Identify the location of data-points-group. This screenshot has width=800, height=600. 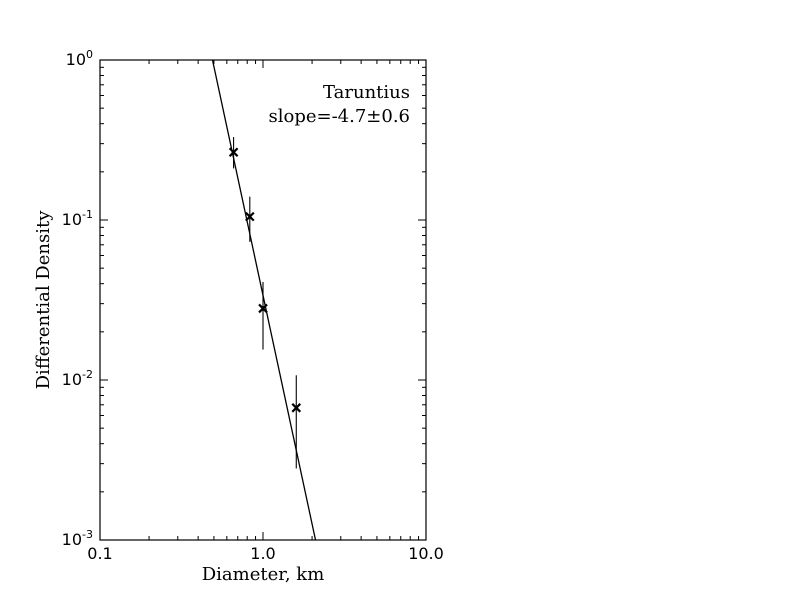
(265, 303).